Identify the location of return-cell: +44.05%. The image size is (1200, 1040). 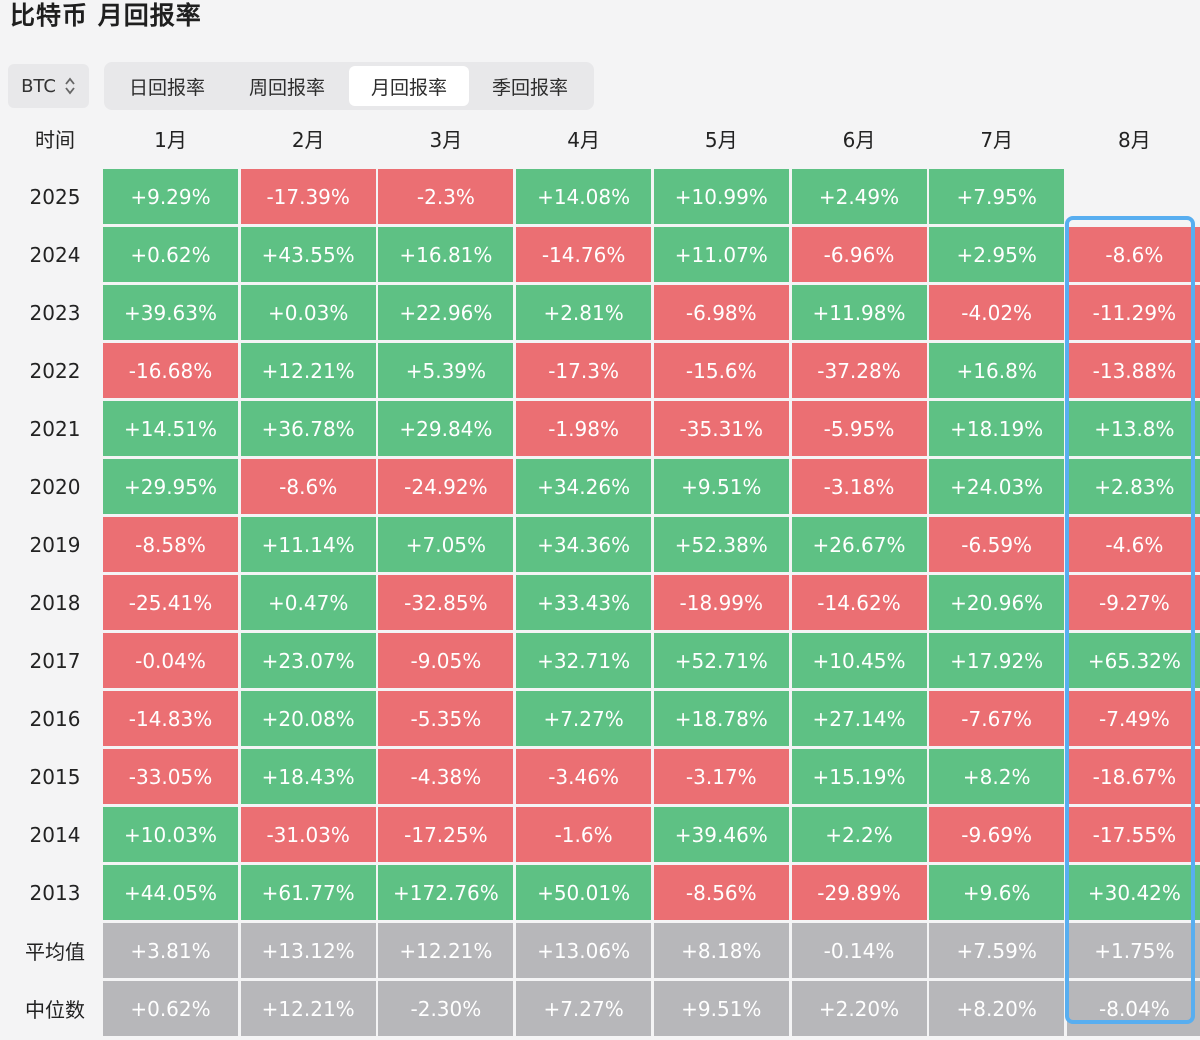
(170, 892).